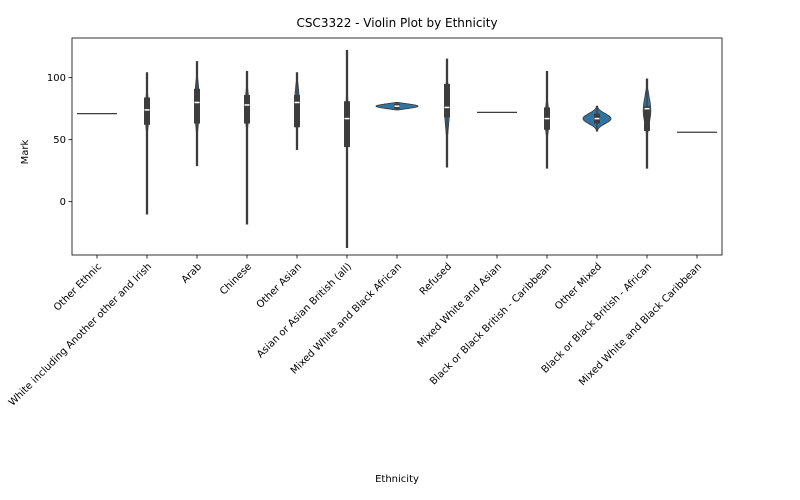 The image size is (800, 500). Describe the element at coordinates (597, 318) in the screenshot. I see `x-tick-label-11: Black or Black British - African` at that location.